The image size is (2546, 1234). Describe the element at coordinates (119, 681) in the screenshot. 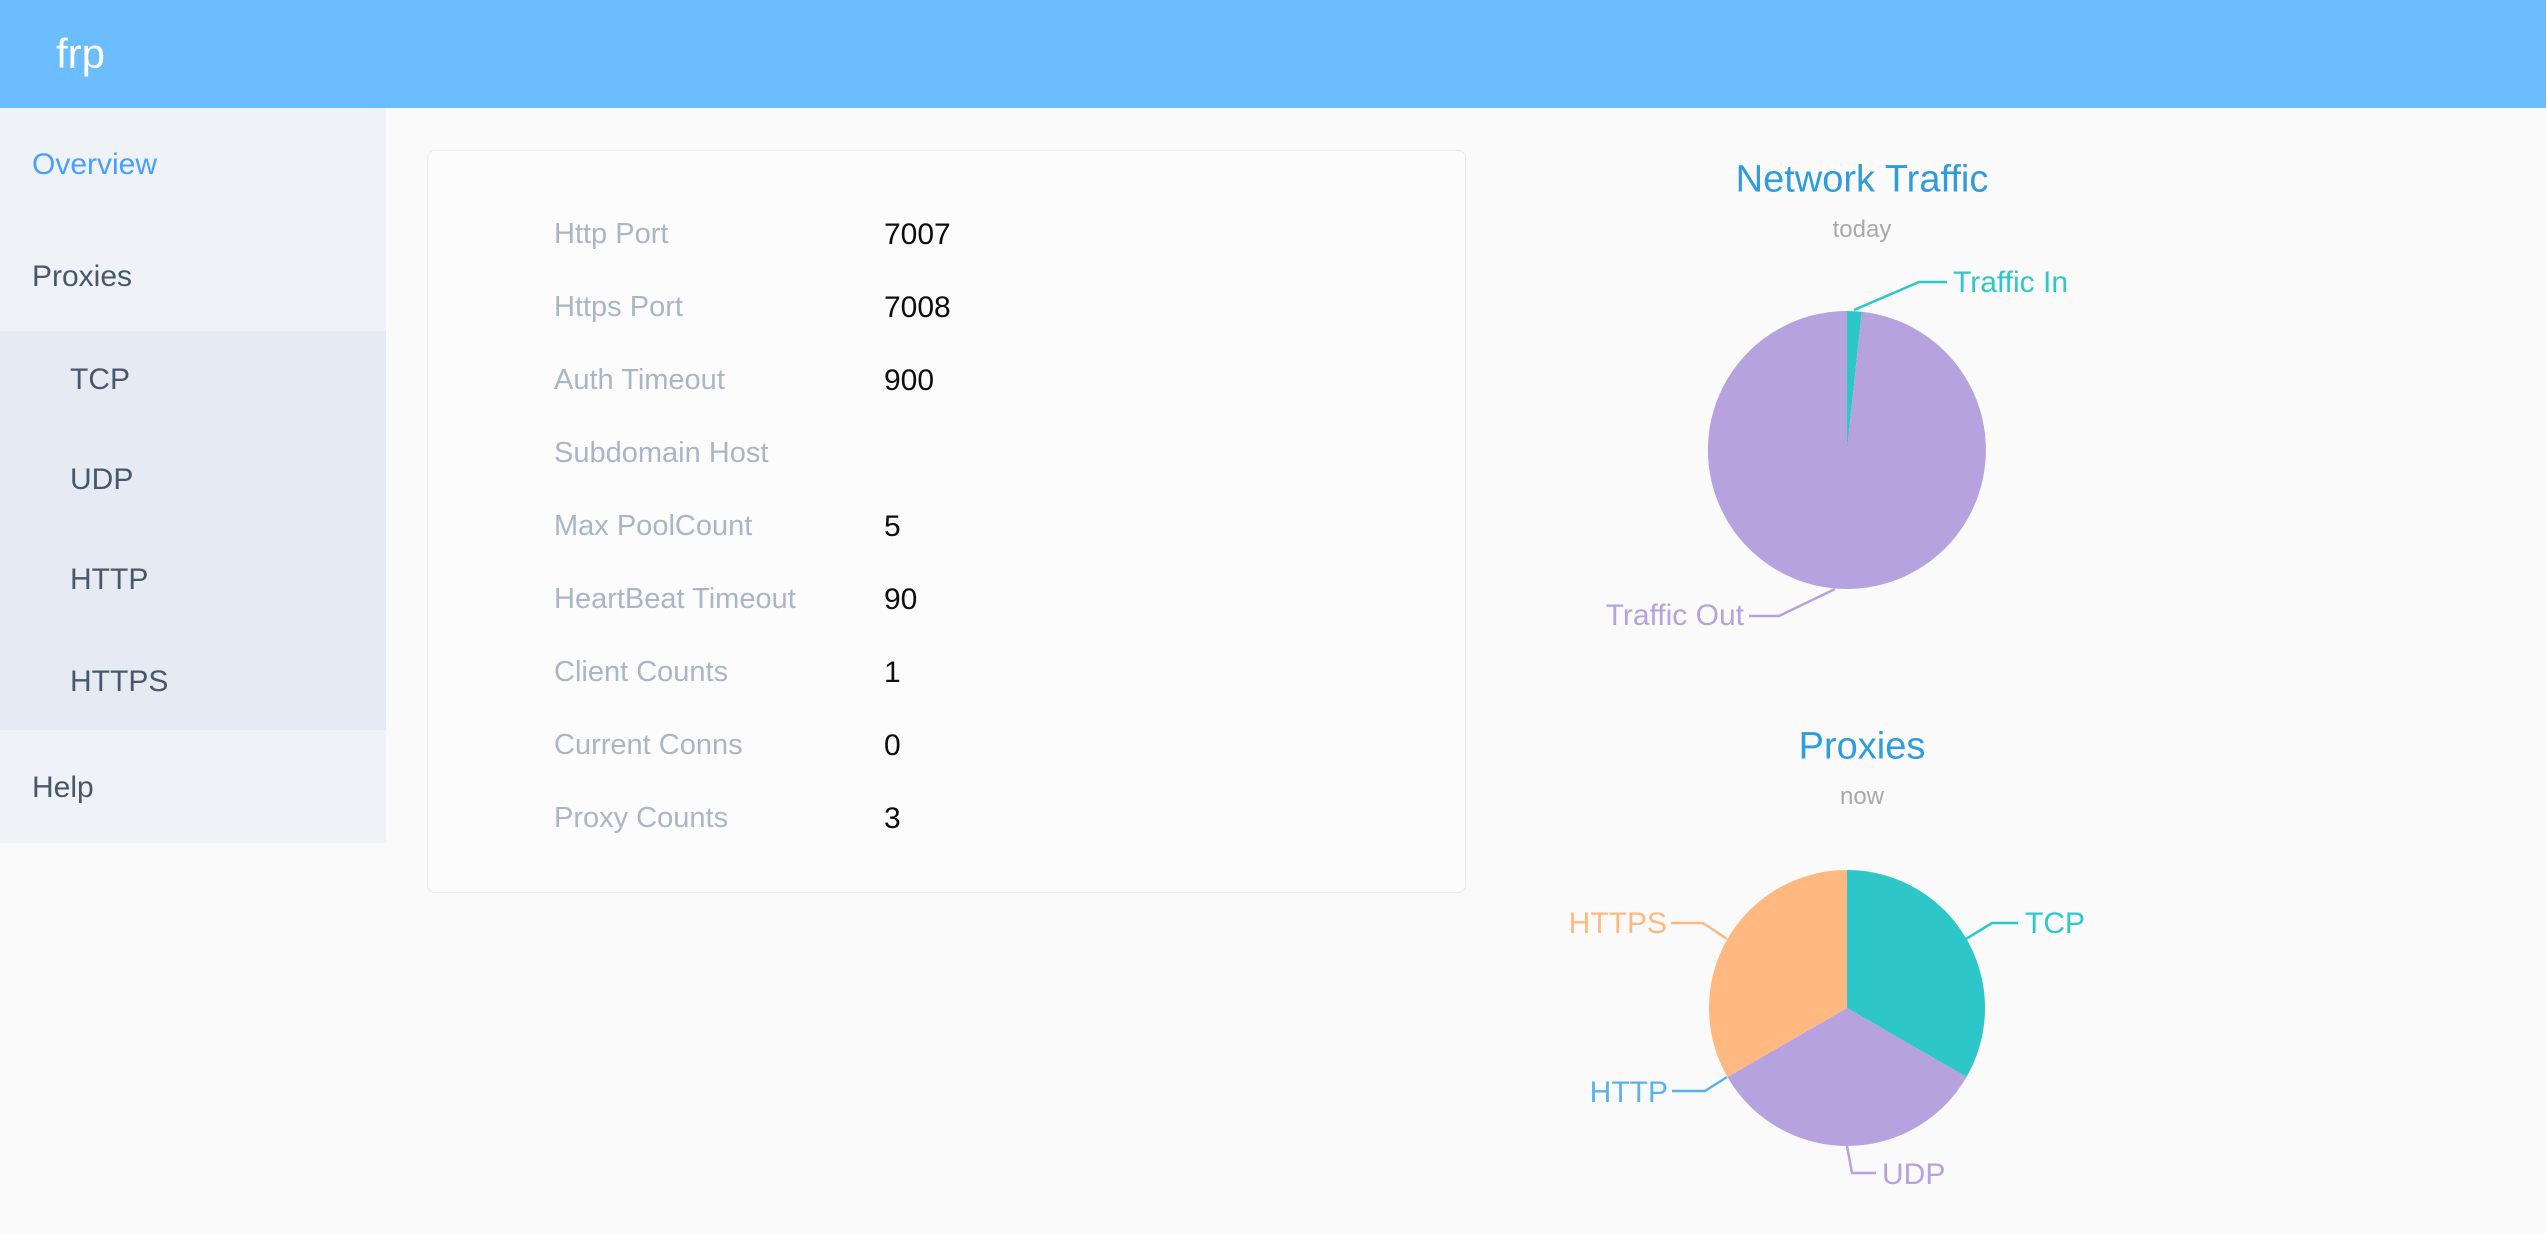

I see `sidebar-item-https: HTTPS` at that location.